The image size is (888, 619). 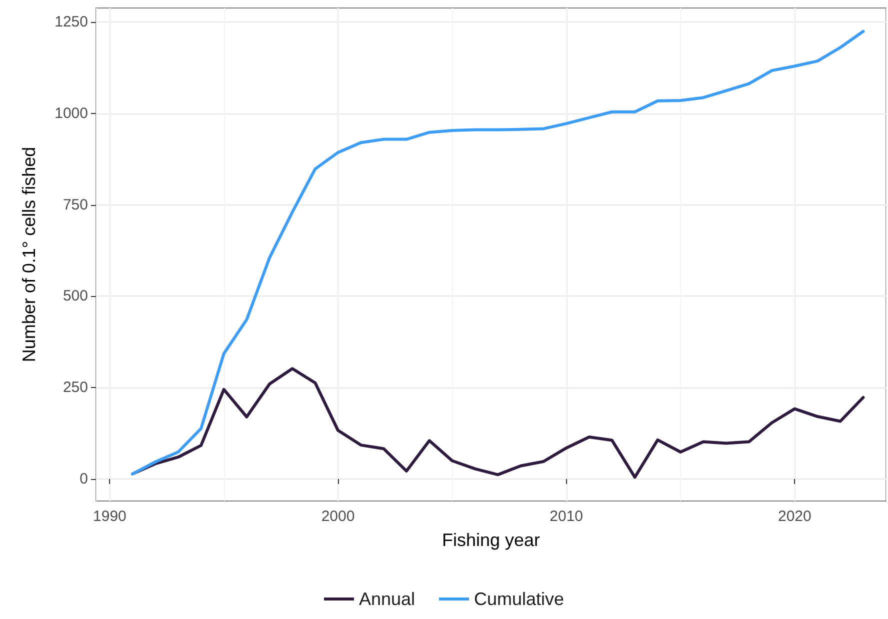 What do you see at coordinates (567, 516) in the screenshot?
I see `x-tick-label: 2010` at bounding box center [567, 516].